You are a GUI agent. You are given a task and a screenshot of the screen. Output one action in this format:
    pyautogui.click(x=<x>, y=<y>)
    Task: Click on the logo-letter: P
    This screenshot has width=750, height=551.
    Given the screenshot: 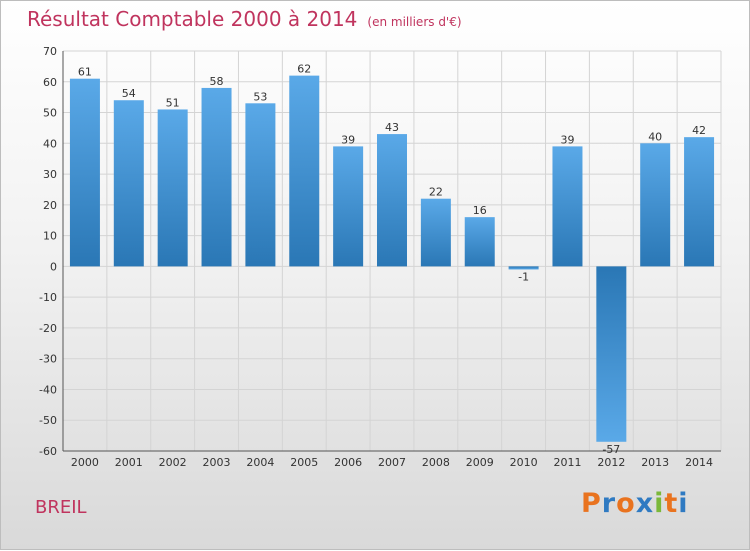 What is the action you would take?
    pyautogui.click(x=591, y=503)
    